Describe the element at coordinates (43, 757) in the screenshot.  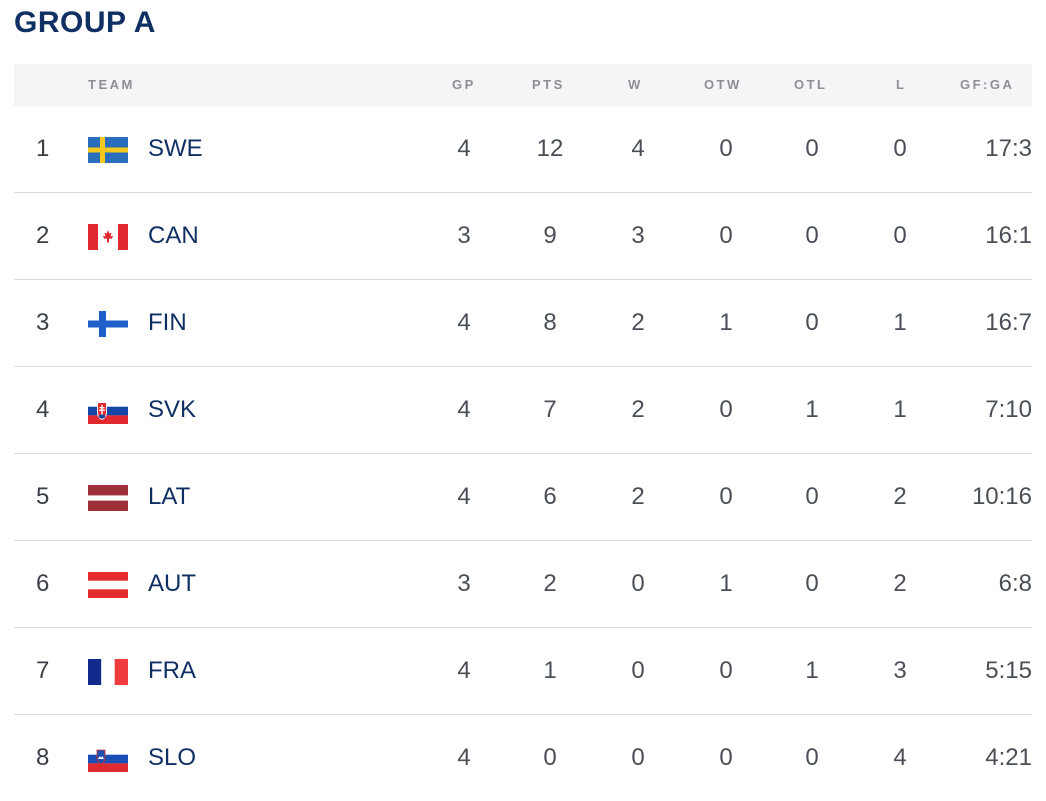
I see `rank: 8` at that location.